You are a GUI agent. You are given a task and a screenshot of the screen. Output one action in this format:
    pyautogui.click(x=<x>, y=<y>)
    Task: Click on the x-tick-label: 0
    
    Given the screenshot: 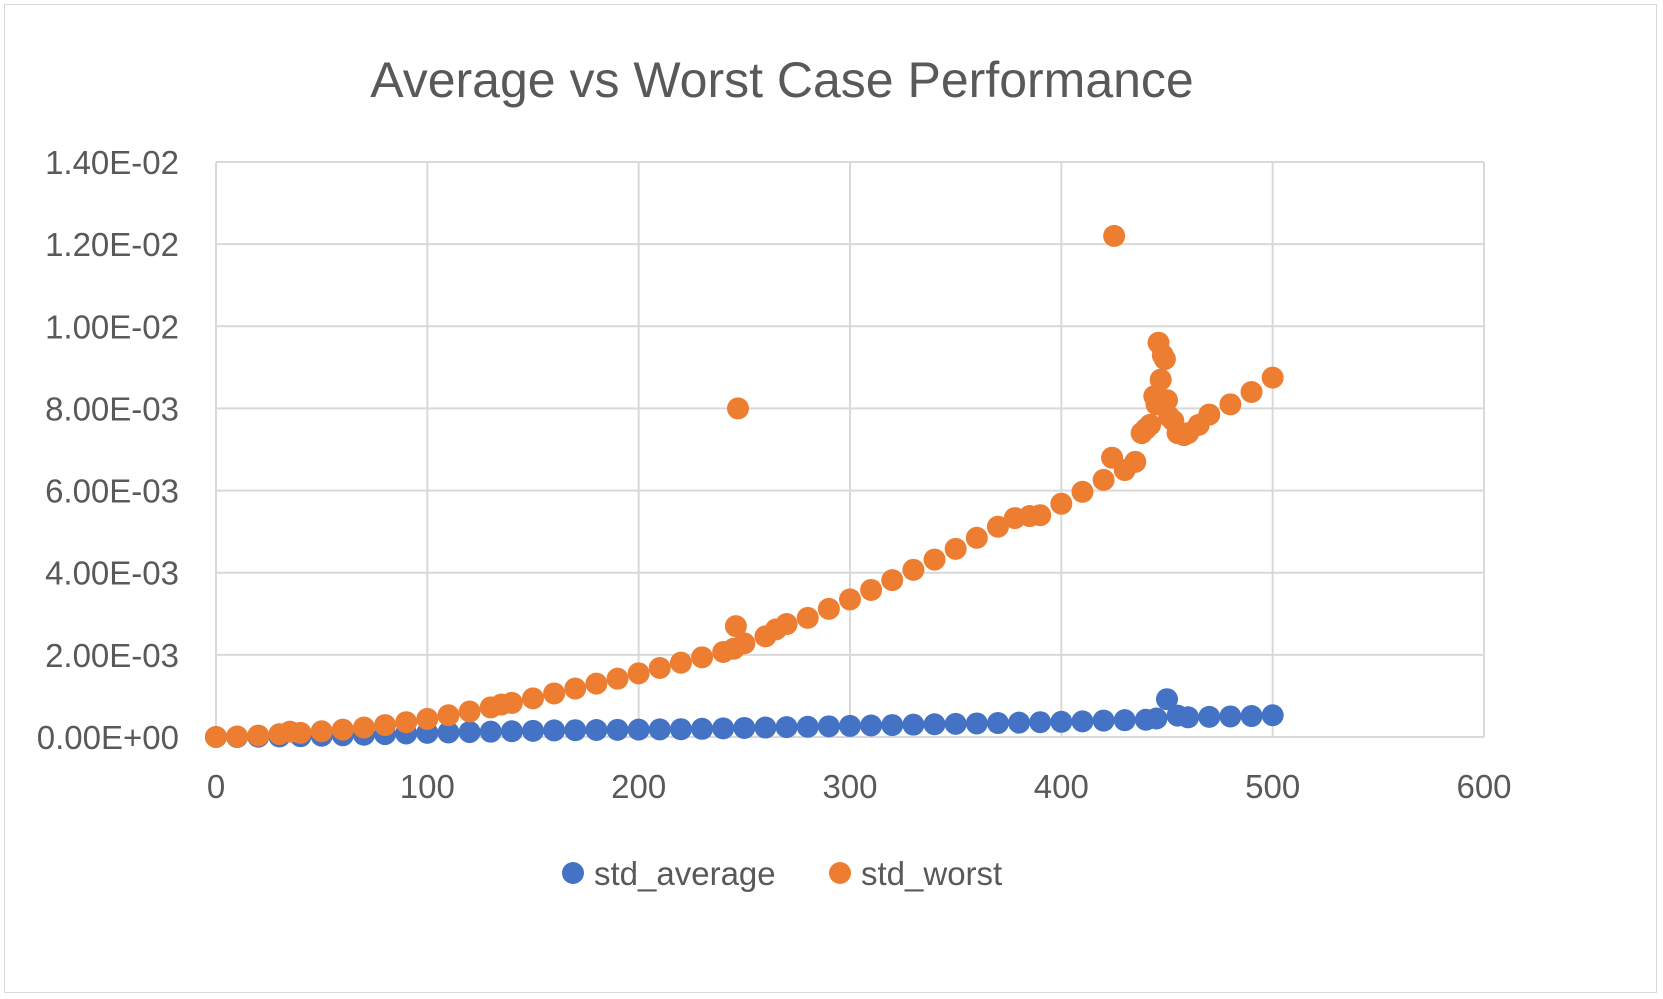 What is the action you would take?
    pyautogui.click(x=216, y=786)
    